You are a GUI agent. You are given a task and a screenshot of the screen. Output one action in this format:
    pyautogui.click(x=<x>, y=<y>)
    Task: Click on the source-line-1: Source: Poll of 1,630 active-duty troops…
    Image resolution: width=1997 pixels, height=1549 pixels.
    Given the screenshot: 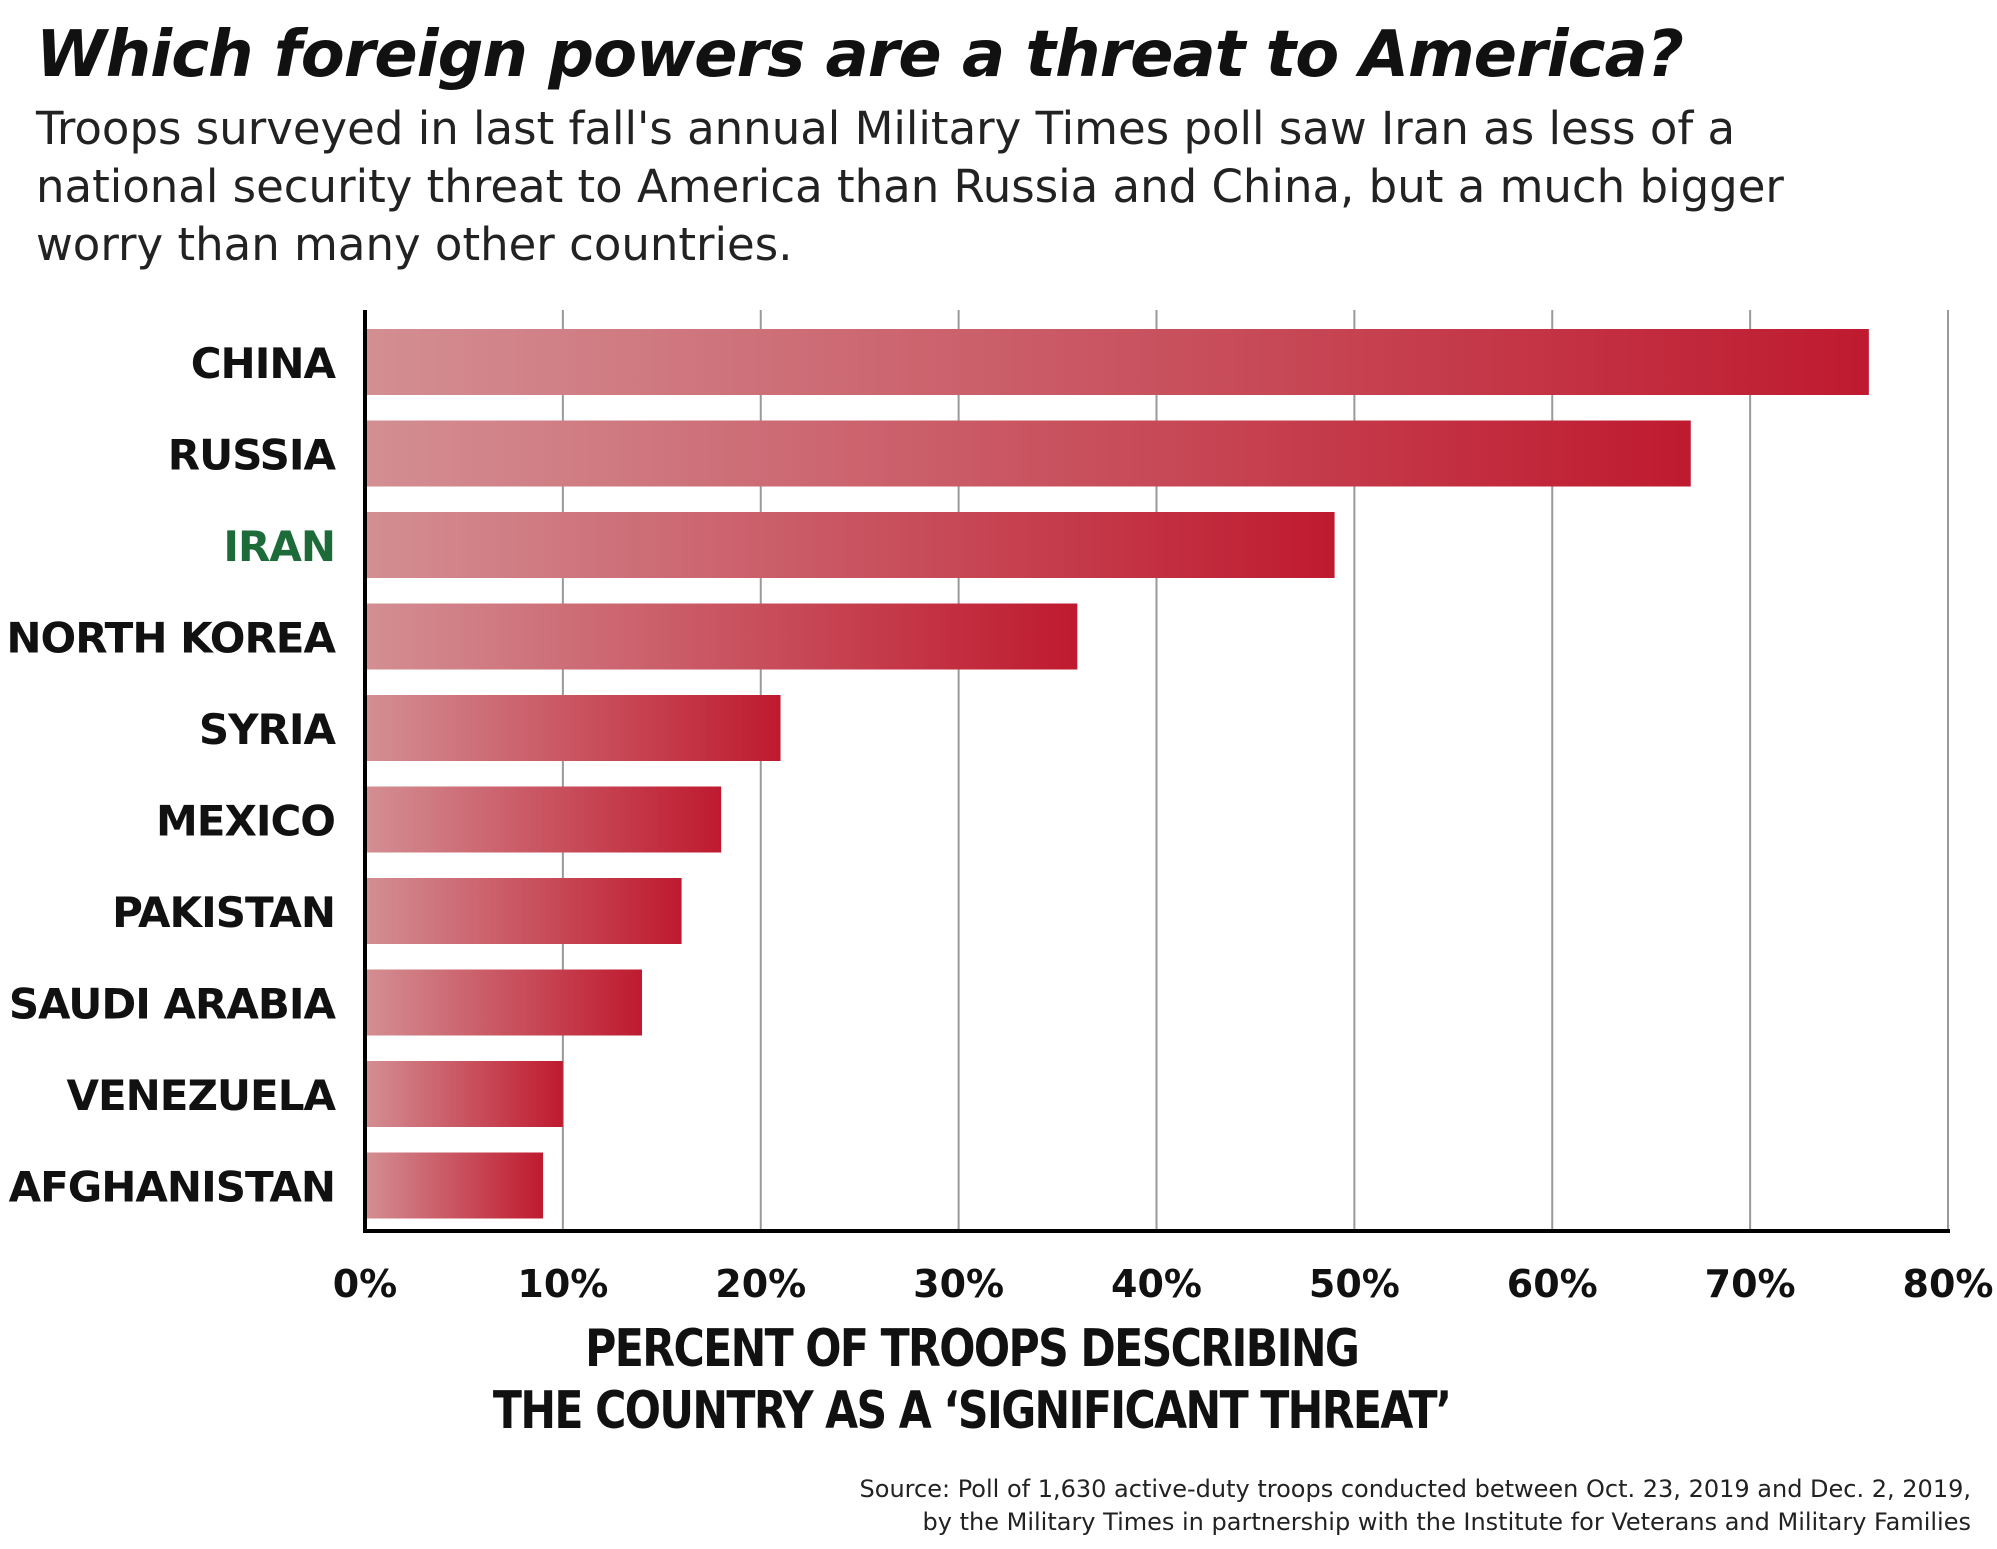 What is the action you would take?
    pyautogui.click(x=1415, y=1489)
    